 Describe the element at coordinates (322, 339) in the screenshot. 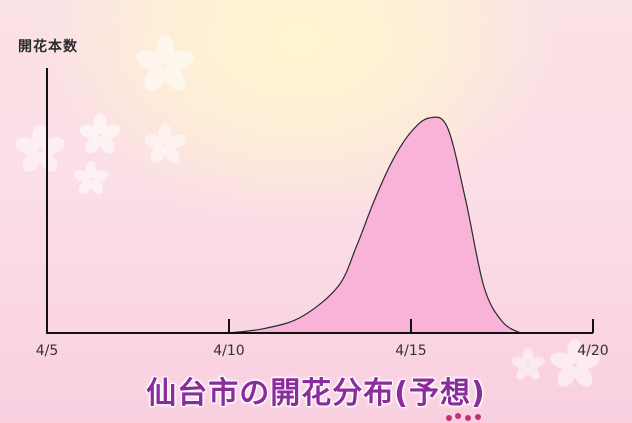

I see `x-axis-ticks: 4/5 4/10 4/15 4/20` at that location.